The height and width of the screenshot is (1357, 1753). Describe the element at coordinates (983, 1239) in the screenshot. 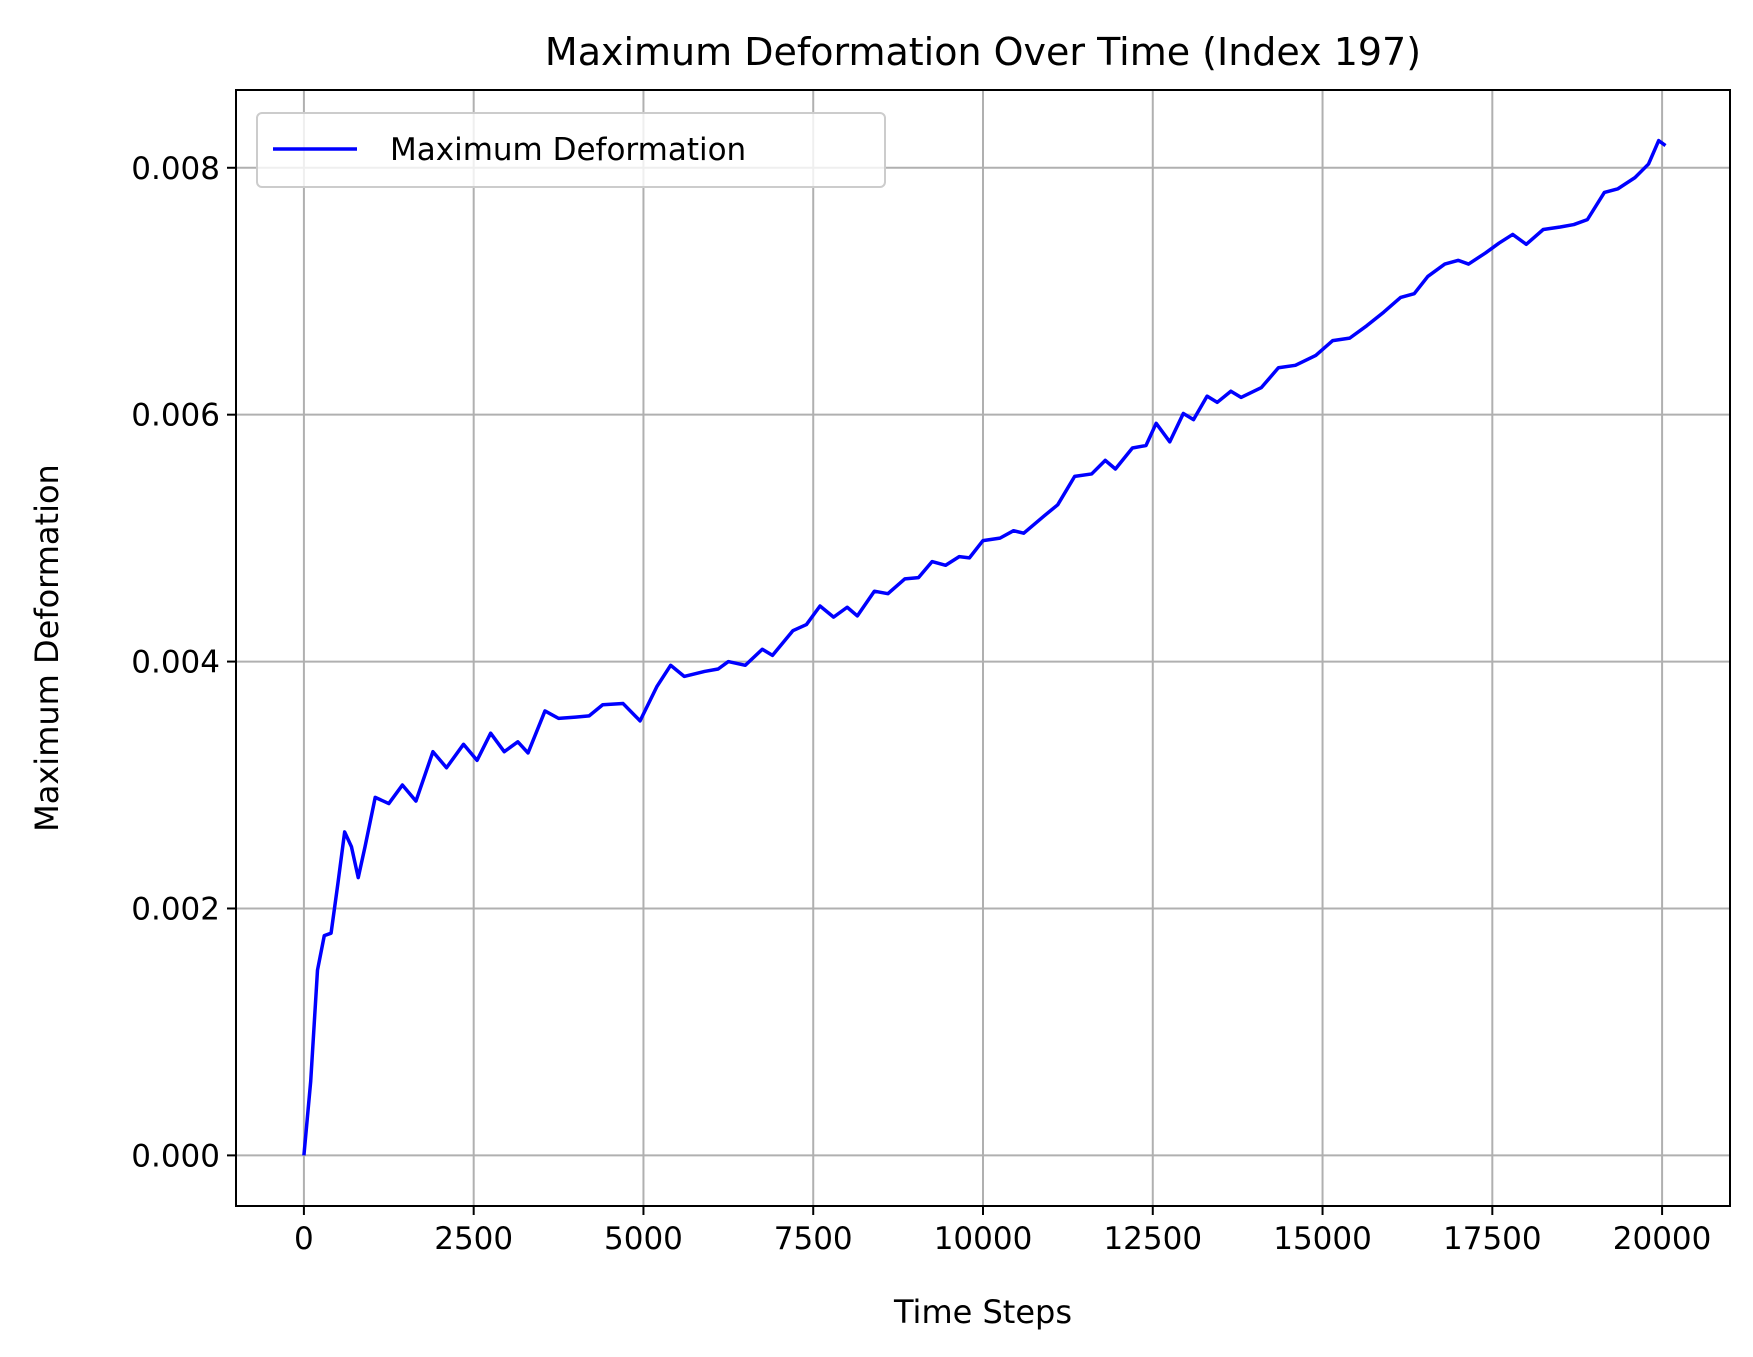

I see `x-tick-label: 10000` at that location.